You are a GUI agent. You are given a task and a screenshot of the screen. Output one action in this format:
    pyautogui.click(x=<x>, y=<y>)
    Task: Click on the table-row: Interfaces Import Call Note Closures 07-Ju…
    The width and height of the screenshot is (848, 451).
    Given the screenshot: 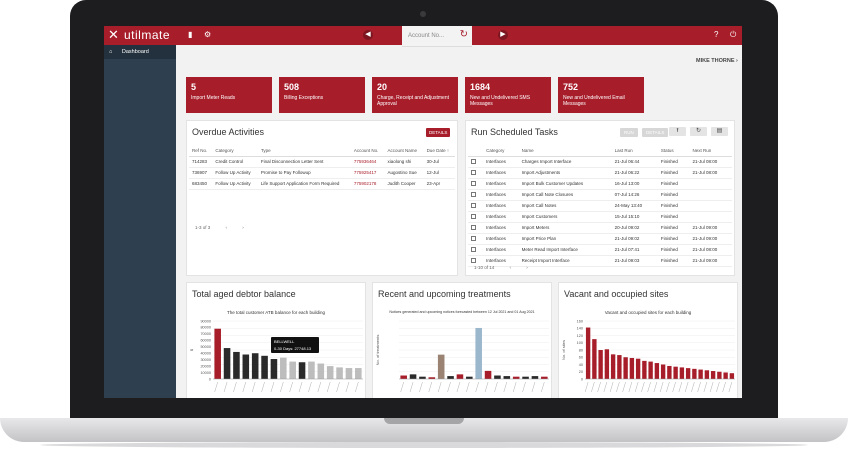 What is the action you would take?
    pyautogui.click(x=600, y=195)
    